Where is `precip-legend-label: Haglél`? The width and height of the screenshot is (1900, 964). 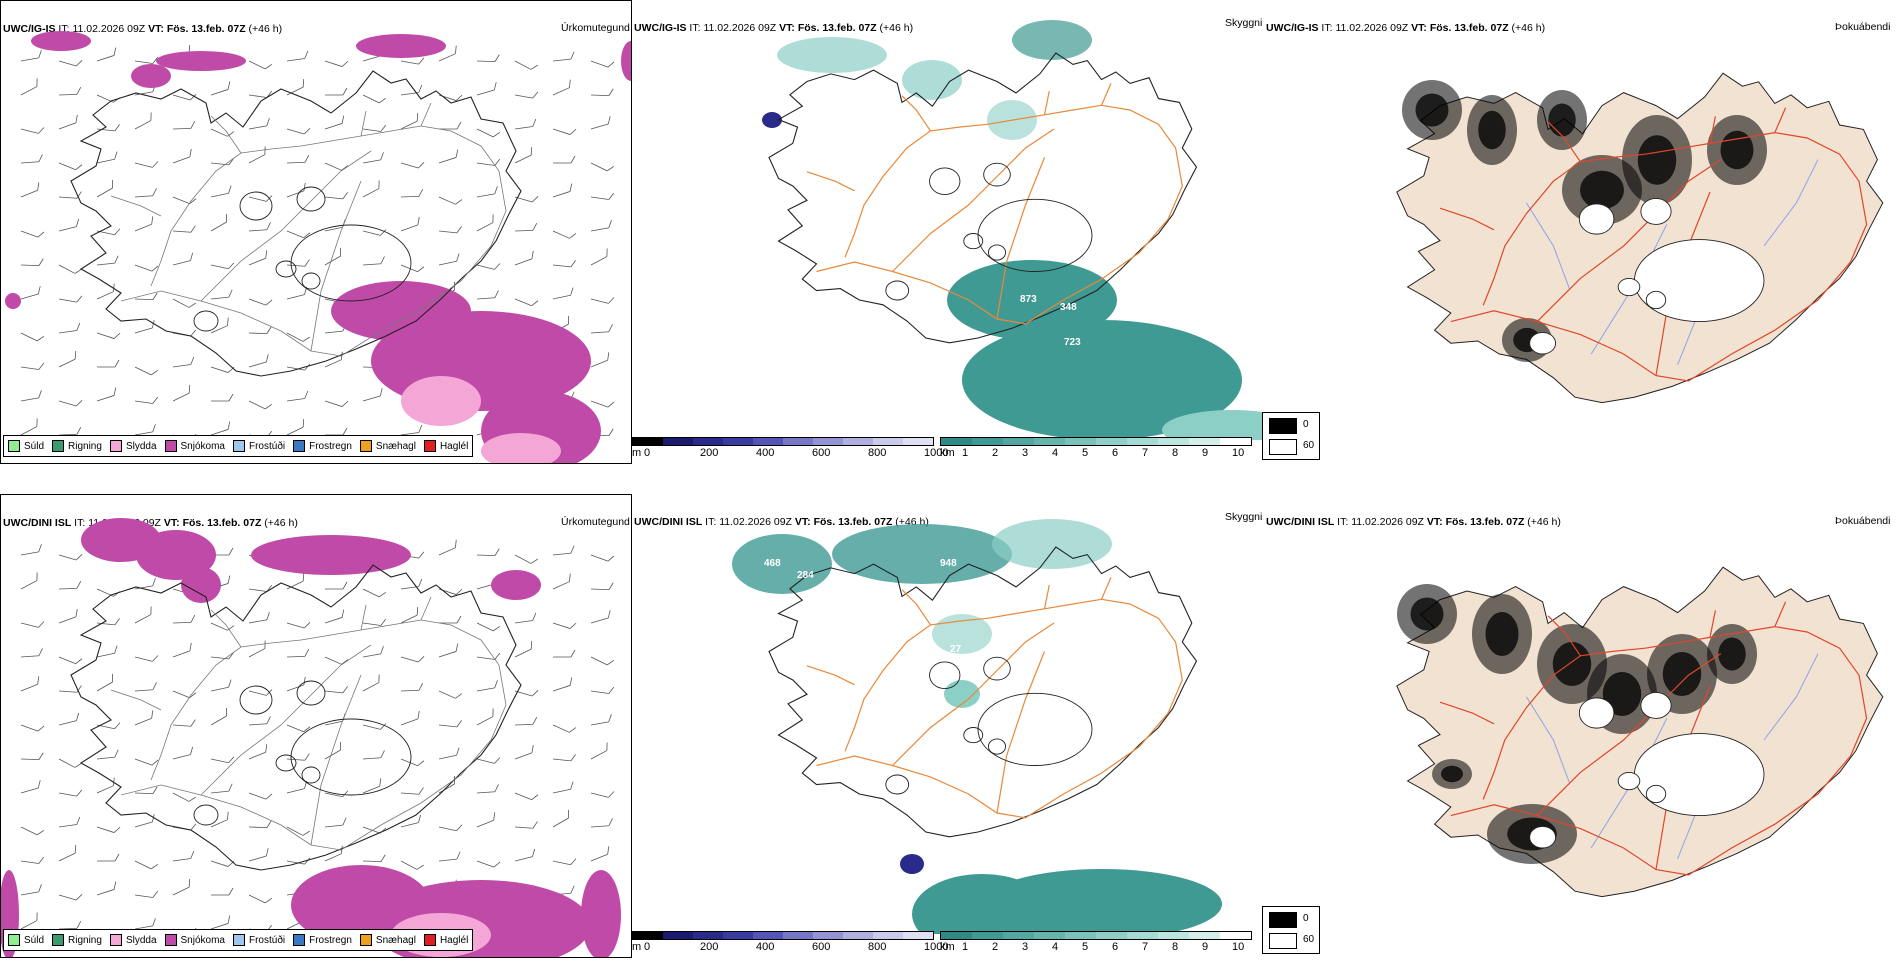 precip-legend-label: Haglél is located at coordinates (454, 446).